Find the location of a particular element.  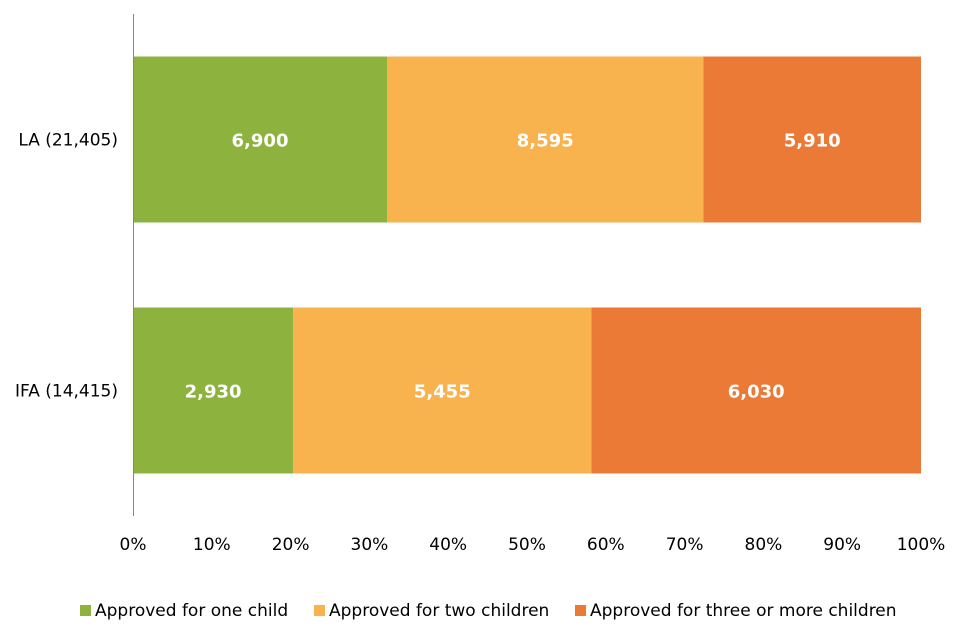

x-tick-label: 20% is located at coordinates (291, 545).